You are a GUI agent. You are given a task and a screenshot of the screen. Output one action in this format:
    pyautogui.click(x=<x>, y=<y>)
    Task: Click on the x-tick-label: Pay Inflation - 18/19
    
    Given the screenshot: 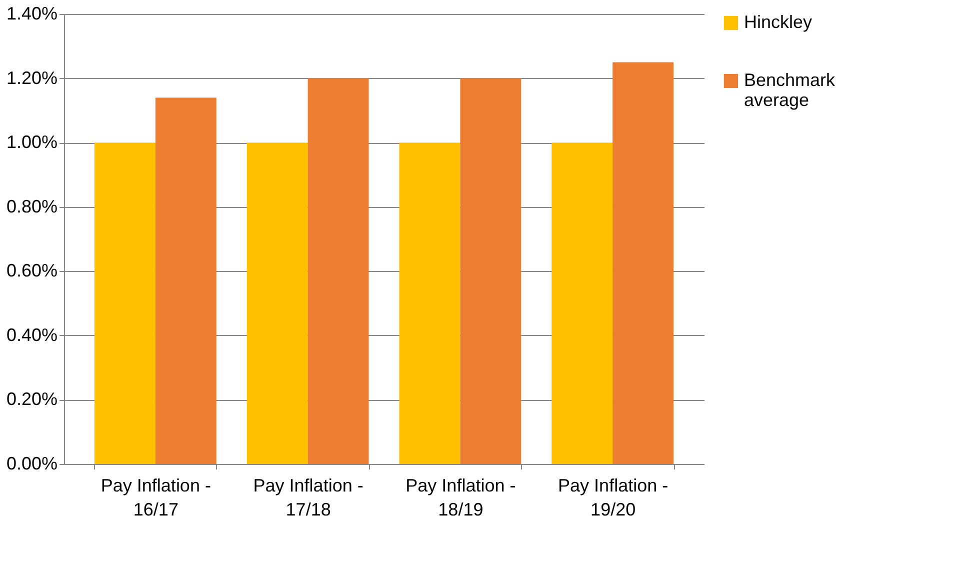 What is the action you would take?
    pyautogui.click(x=461, y=498)
    